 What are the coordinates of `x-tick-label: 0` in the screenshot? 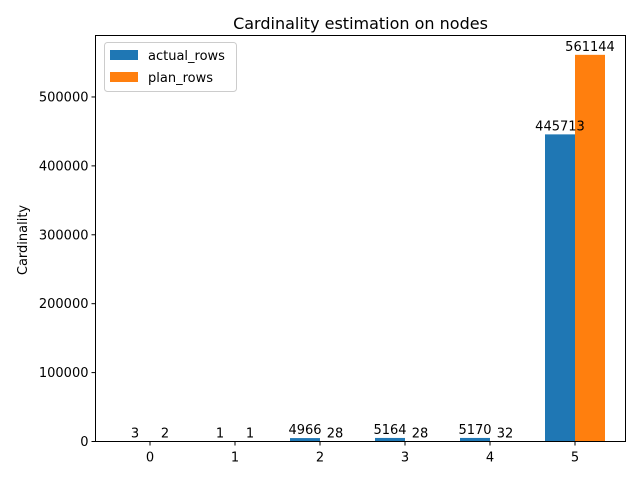 It's located at (150, 458).